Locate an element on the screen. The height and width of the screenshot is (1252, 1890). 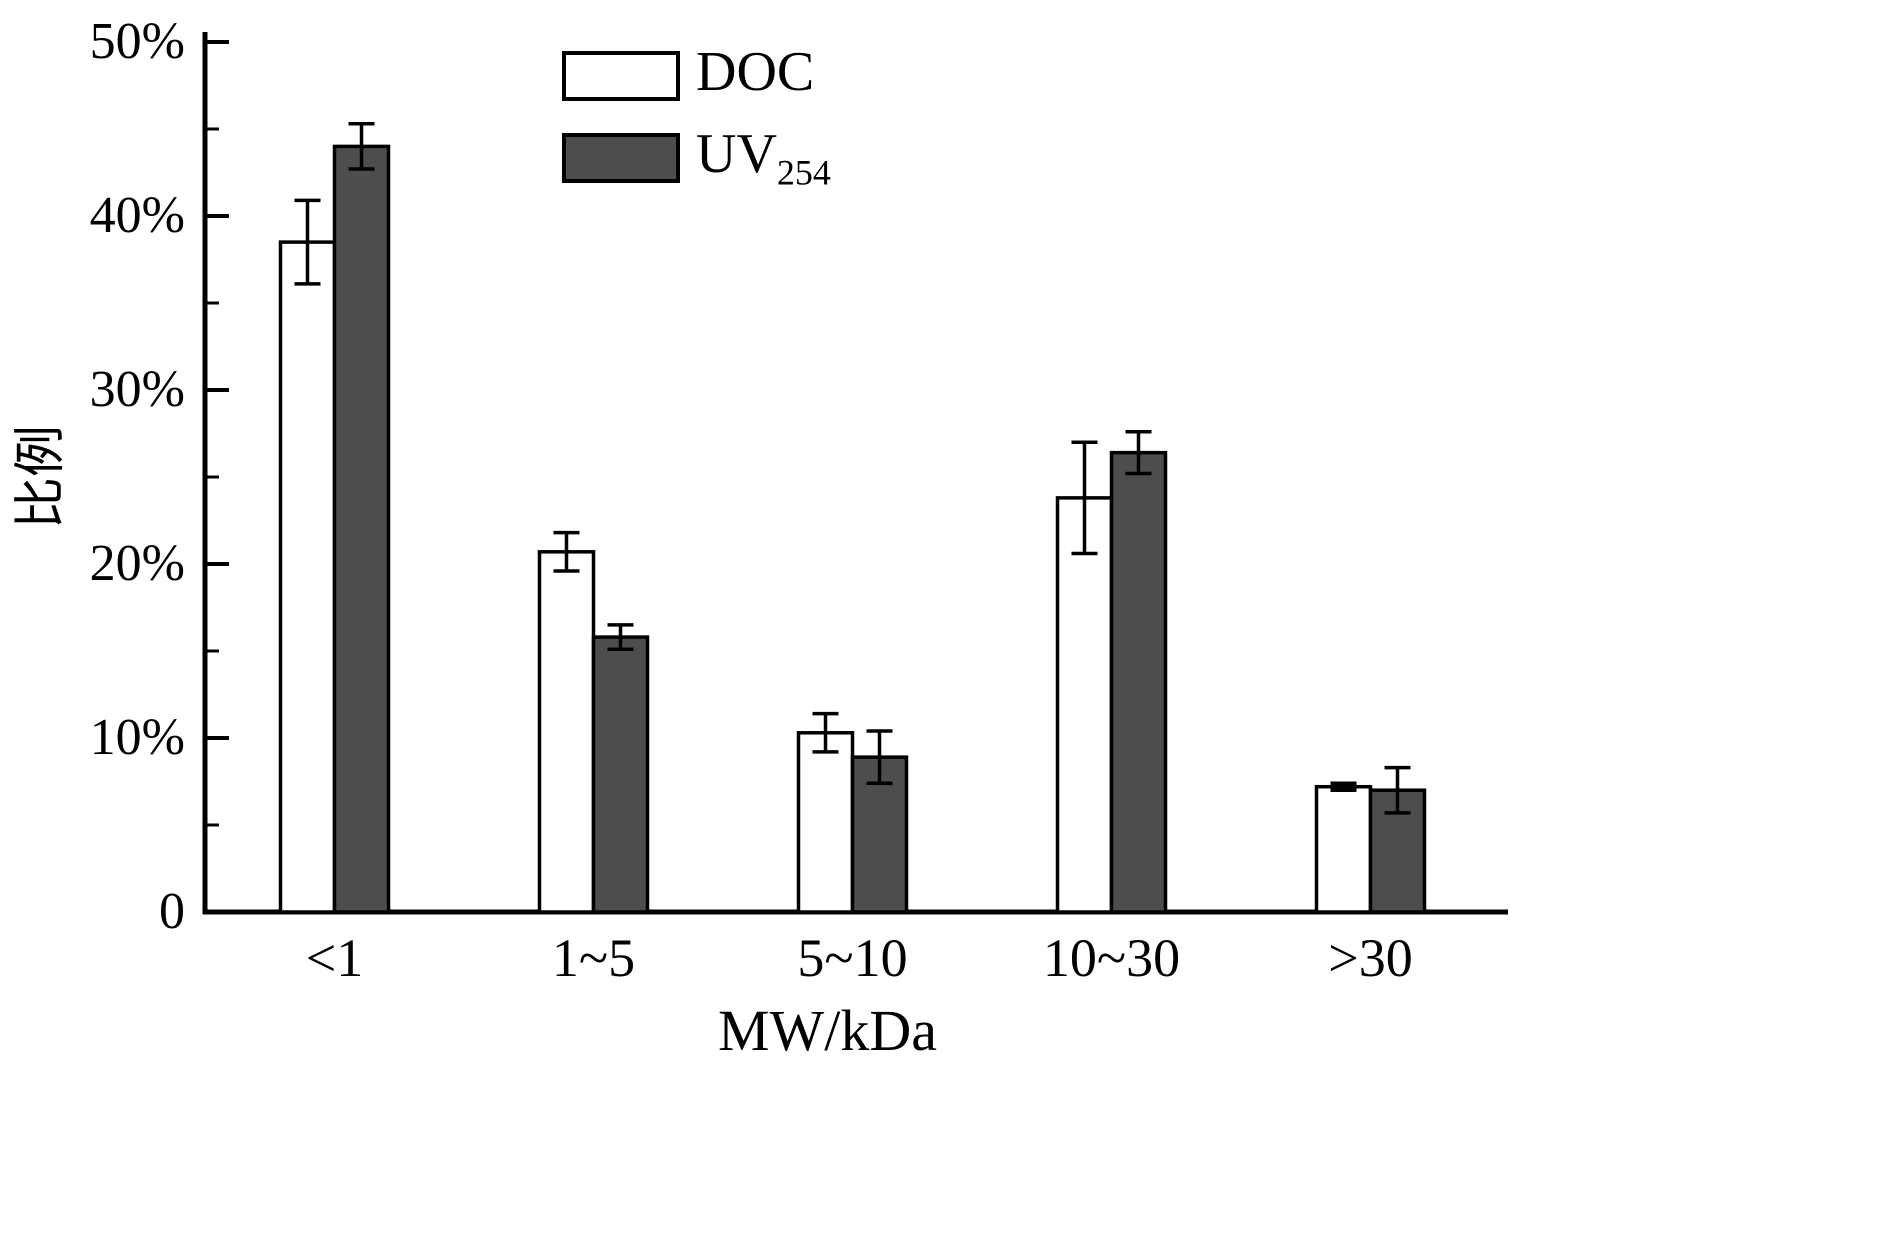
y-tick-label: 30% is located at coordinates (137, 389).